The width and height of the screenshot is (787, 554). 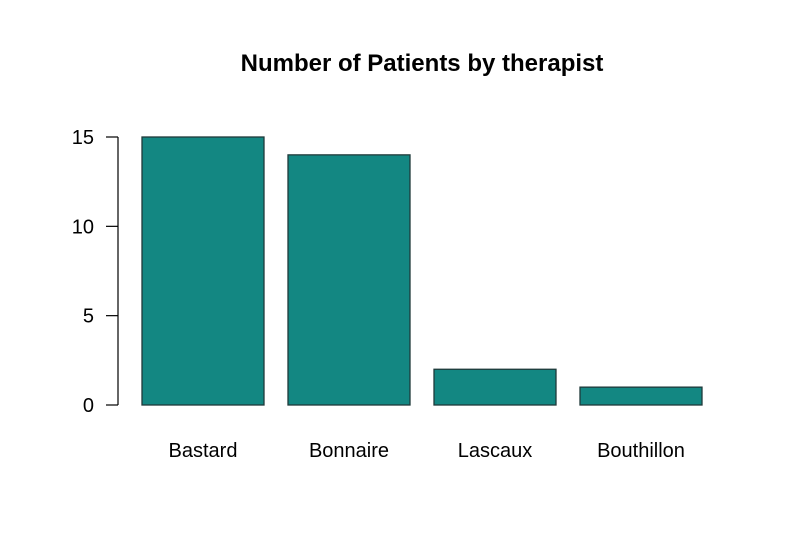 What do you see at coordinates (88, 406) in the screenshot?
I see `y-tick-label: 0` at bounding box center [88, 406].